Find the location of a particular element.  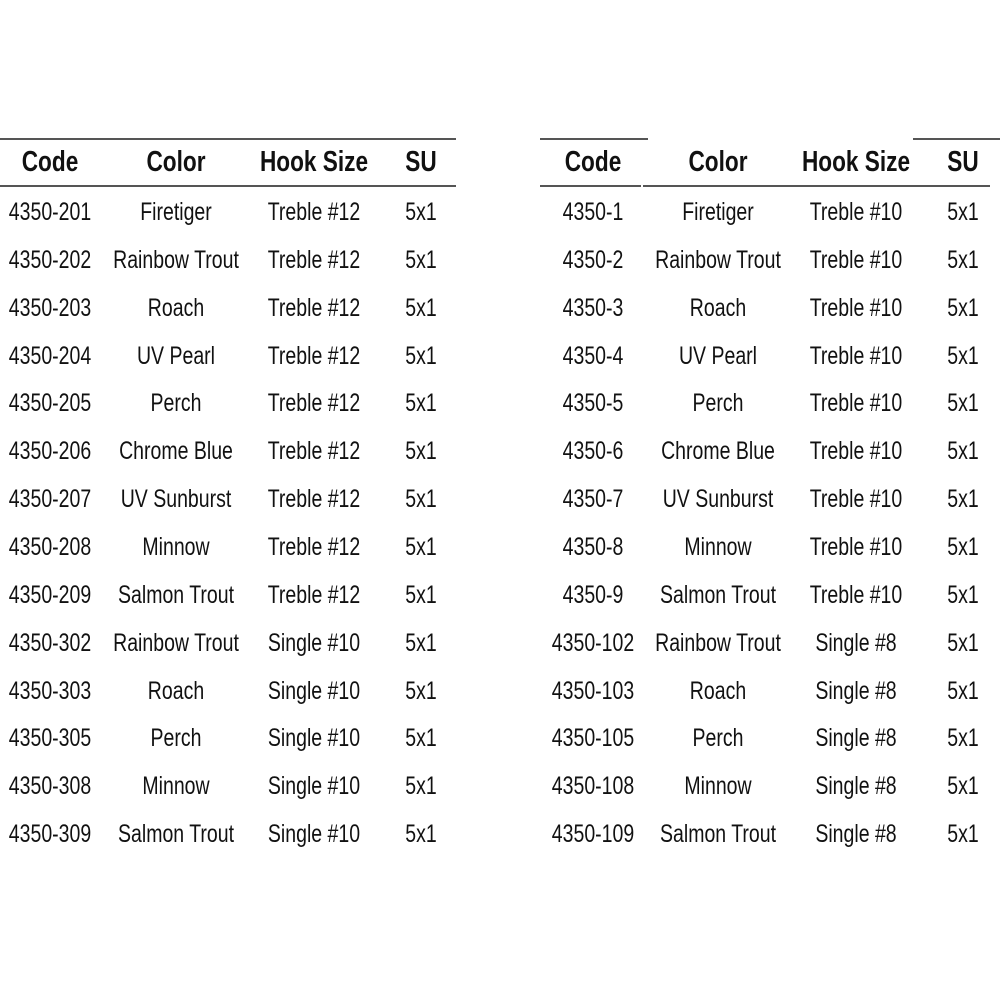

cell-code: 4350-105 is located at coordinates (593, 738).